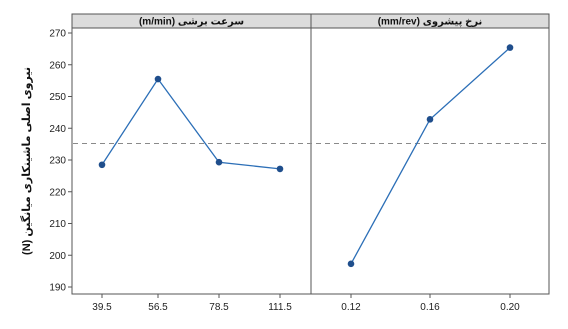  Describe the element at coordinates (158, 307) in the screenshot. I see `x-tick-label: 56.5` at that location.